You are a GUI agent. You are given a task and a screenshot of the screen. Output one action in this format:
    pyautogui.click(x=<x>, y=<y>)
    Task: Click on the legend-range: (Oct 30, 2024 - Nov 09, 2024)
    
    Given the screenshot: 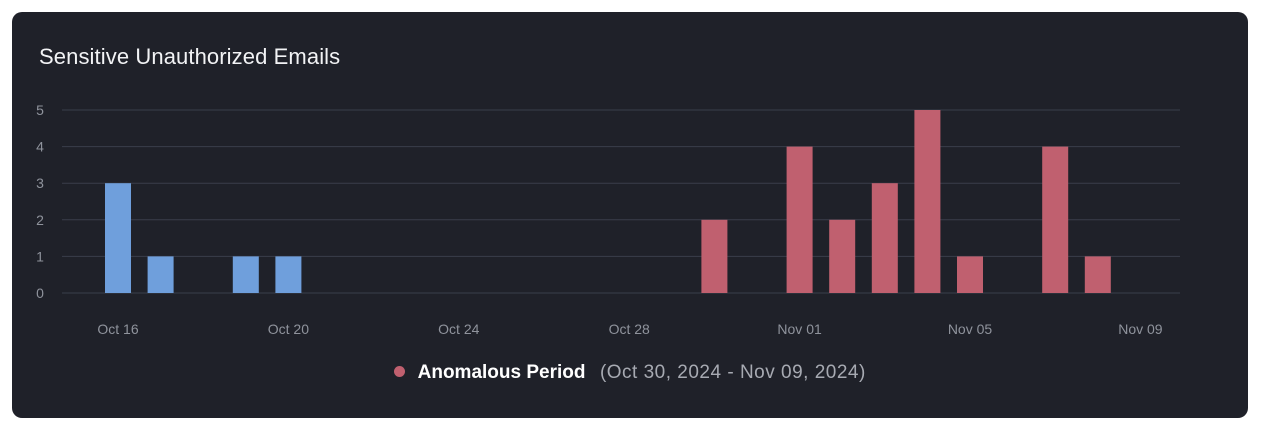 What is the action you would take?
    pyautogui.click(x=732, y=372)
    